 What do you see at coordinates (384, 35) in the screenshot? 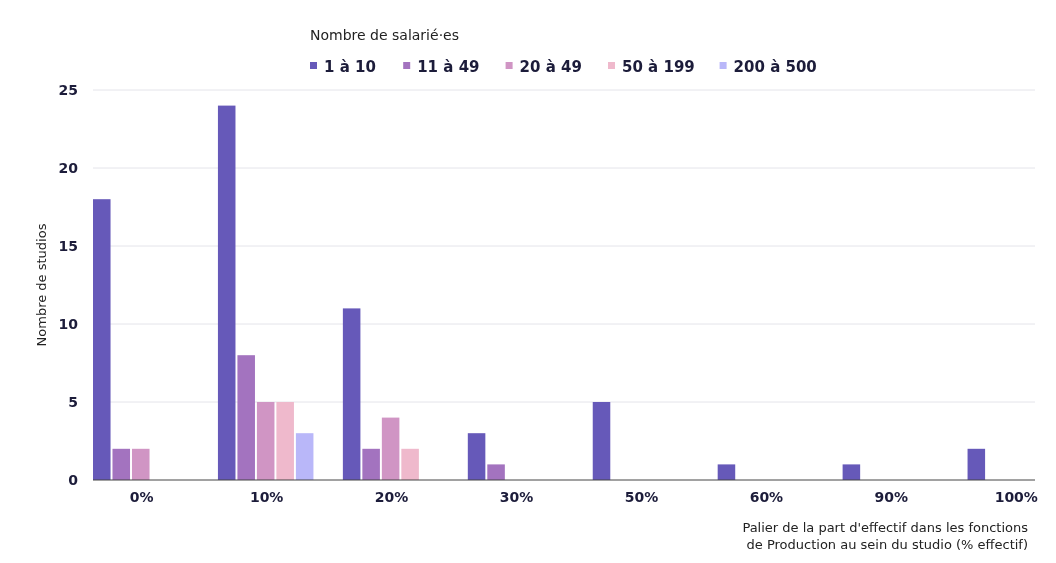
I see `legend-title: Nombre de salarié·es` at bounding box center [384, 35].